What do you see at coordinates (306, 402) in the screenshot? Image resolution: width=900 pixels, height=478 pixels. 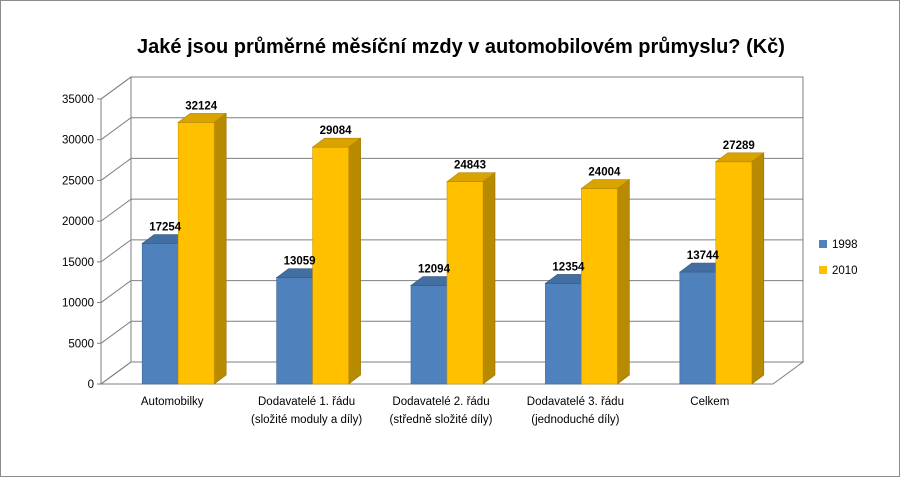 I see `category-label-line: Dodavatelé 1. řádu` at bounding box center [306, 402].